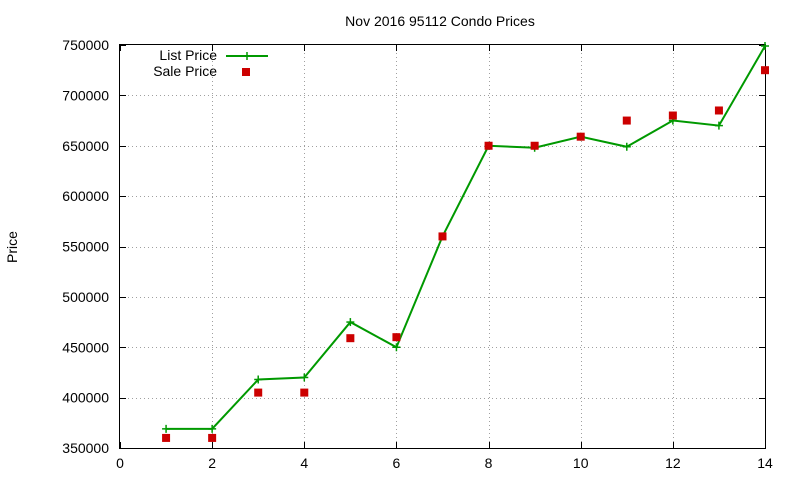  What do you see at coordinates (120, 463) in the screenshot?
I see `x-tick-label: 0` at bounding box center [120, 463].